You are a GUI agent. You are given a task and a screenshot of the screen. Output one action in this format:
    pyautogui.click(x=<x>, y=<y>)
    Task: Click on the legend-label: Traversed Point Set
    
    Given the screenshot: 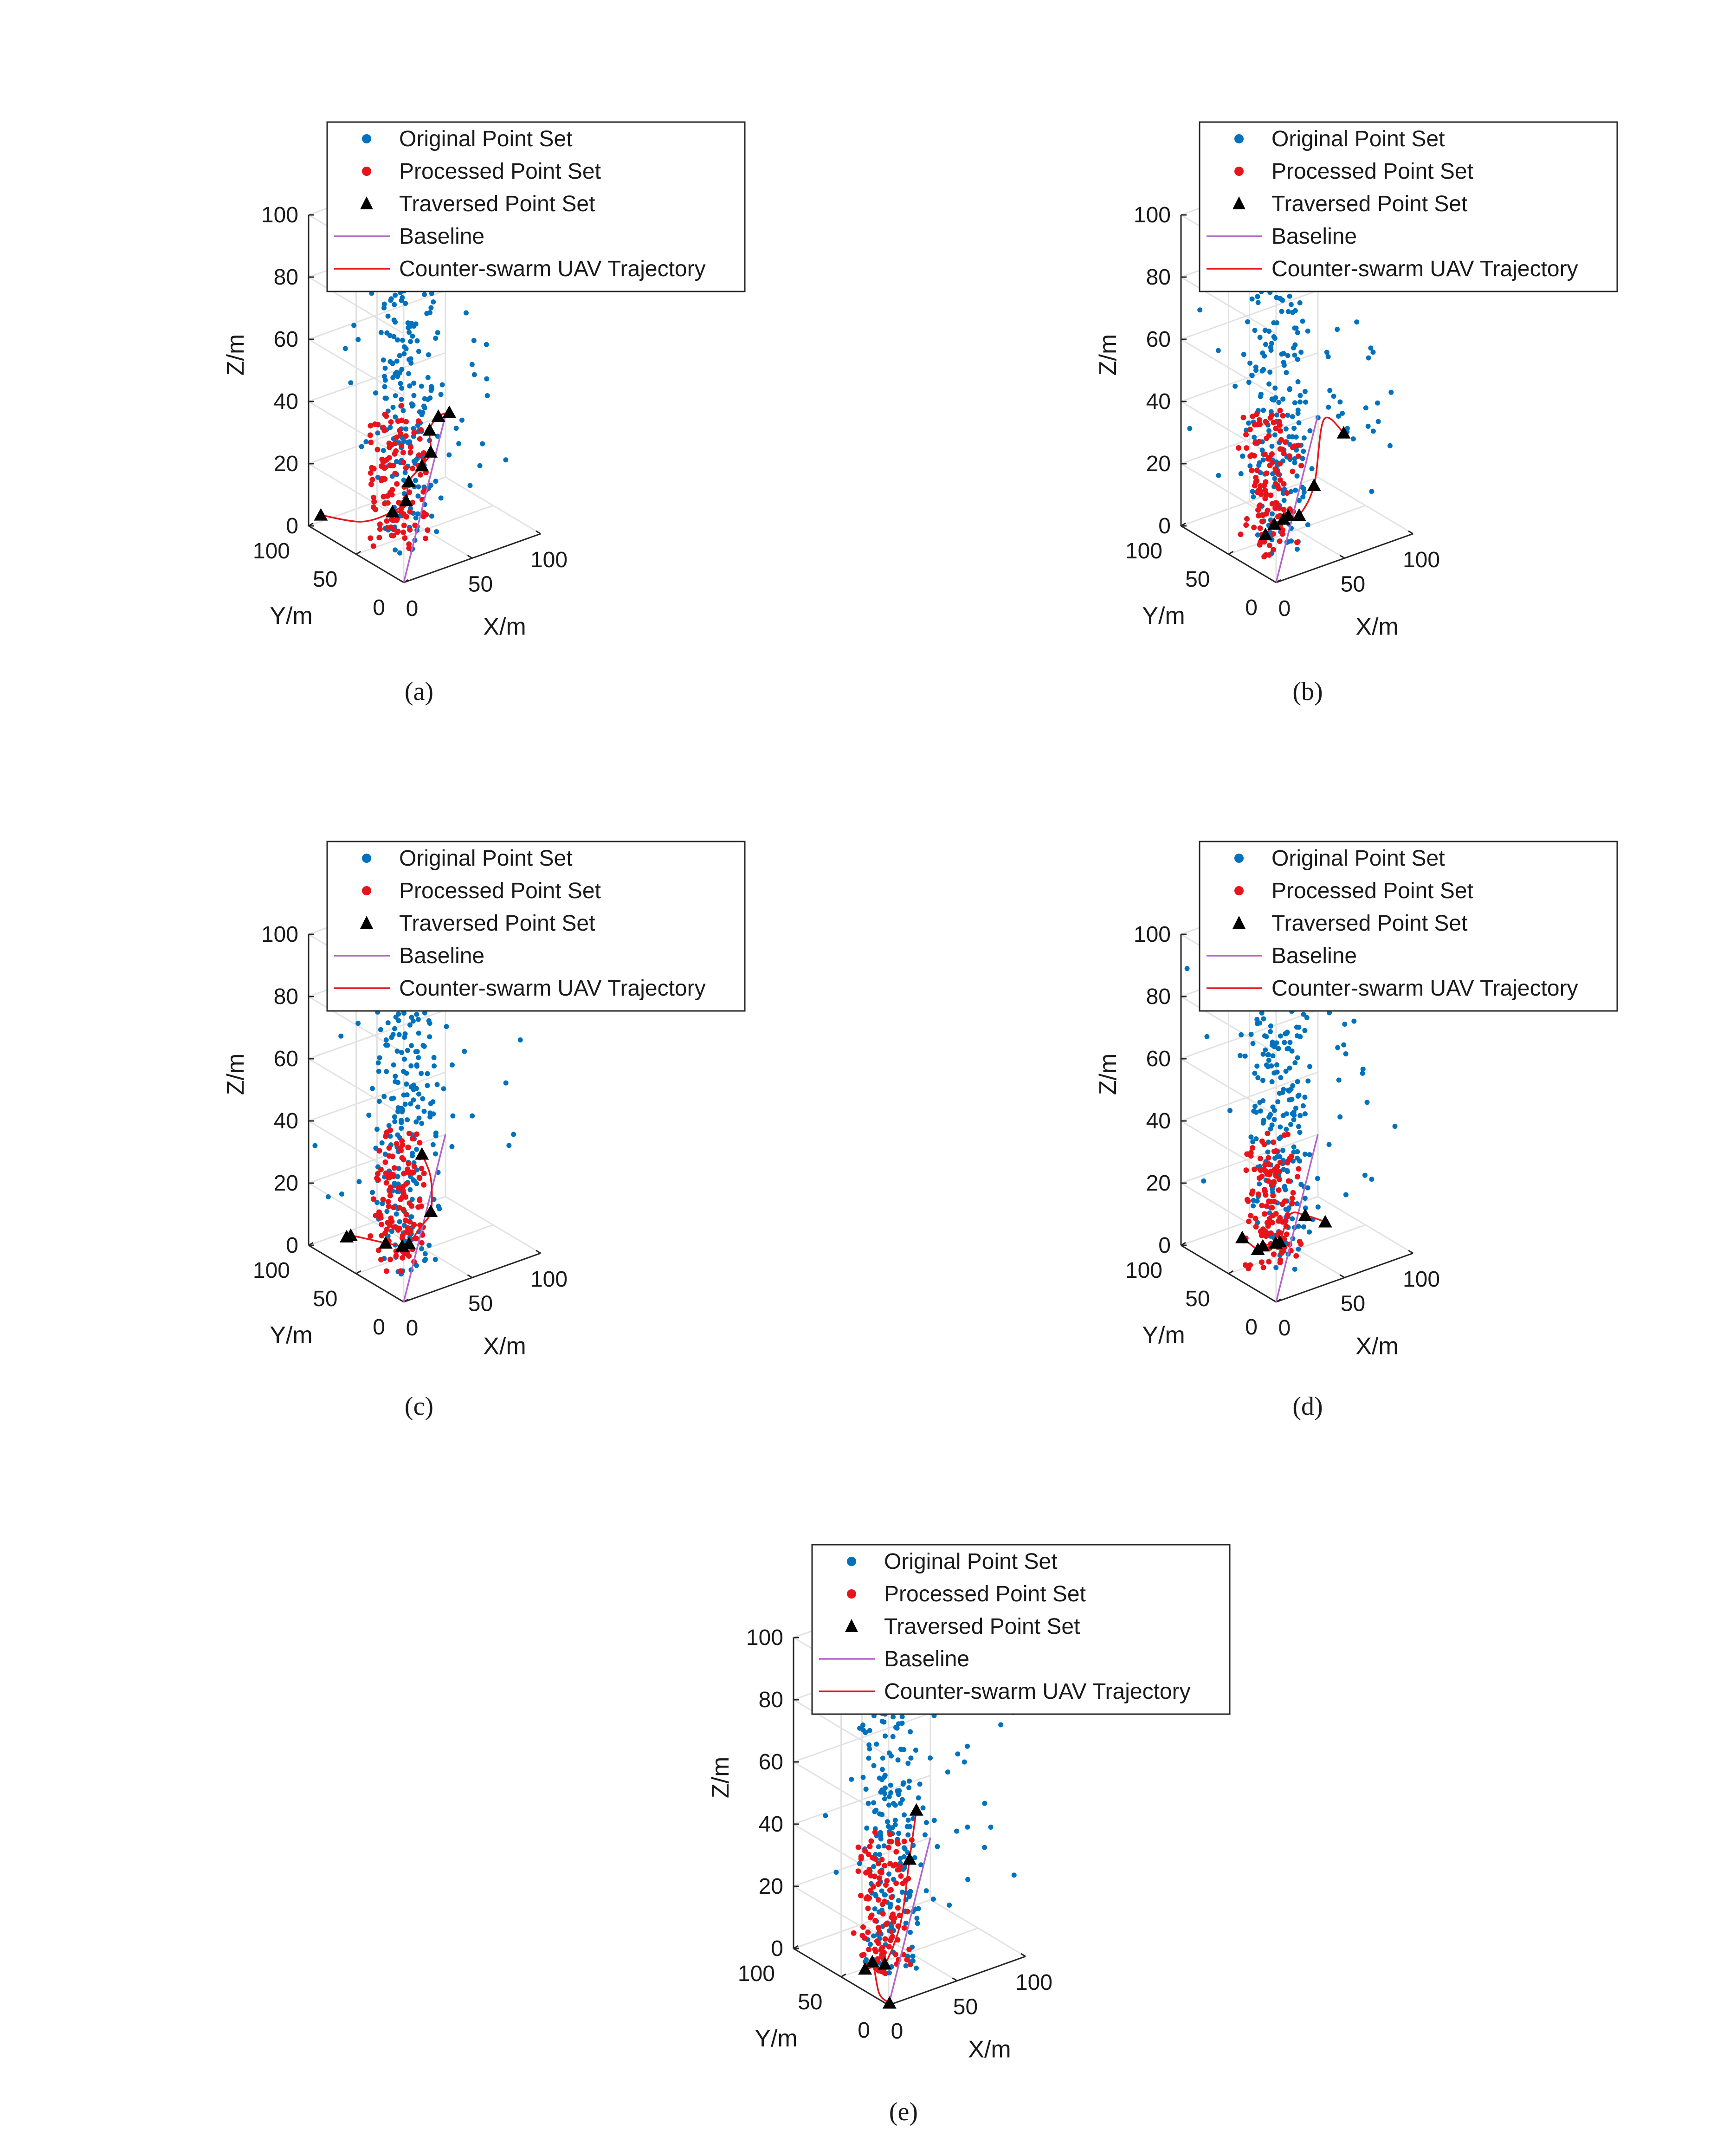 What is the action you would take?
    pyautogui.click(x=1369, y=204)
    